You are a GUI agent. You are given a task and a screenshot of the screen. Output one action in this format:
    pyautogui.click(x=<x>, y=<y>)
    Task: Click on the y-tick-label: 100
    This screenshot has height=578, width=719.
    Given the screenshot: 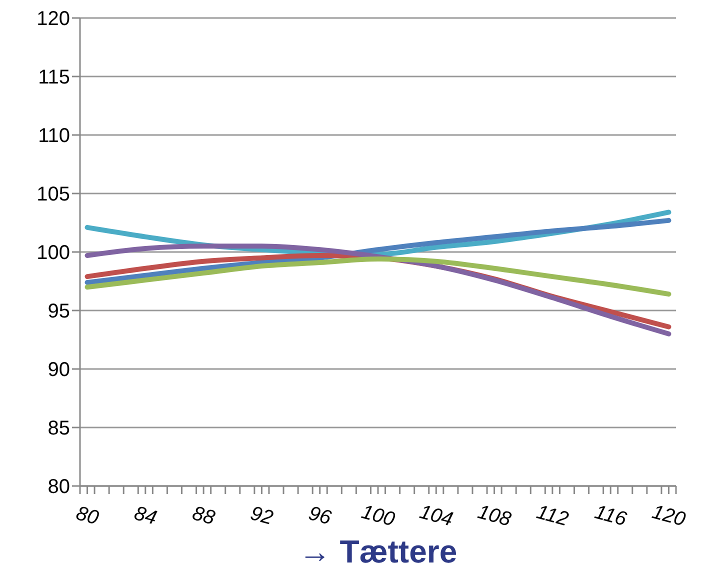 What is the action you would take?
    pyautogui.click(x=53, y=253)
    